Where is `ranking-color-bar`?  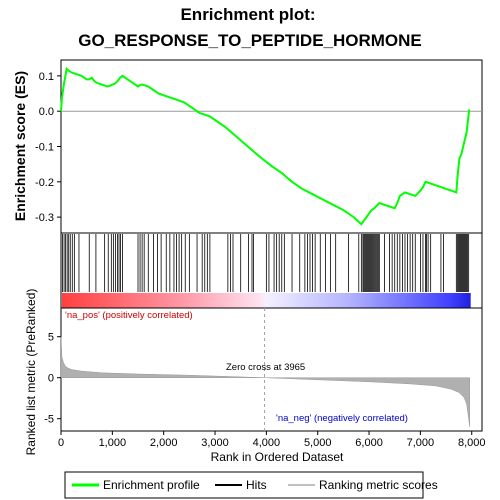 ranking-color-bar is located at coordinates (266, 300).